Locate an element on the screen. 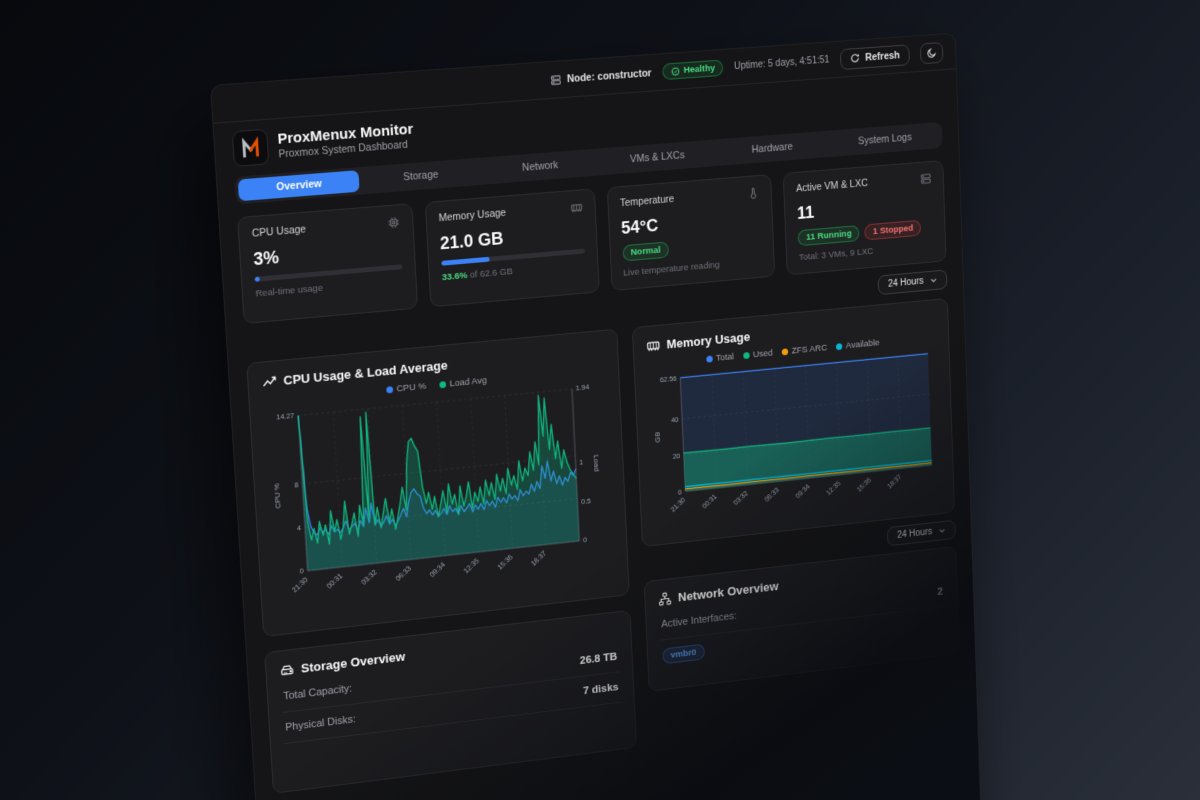 The height and width of the screenshot is (800, 1200). memory-chart-title: Memory Usage is located at coordinates (708, 340).